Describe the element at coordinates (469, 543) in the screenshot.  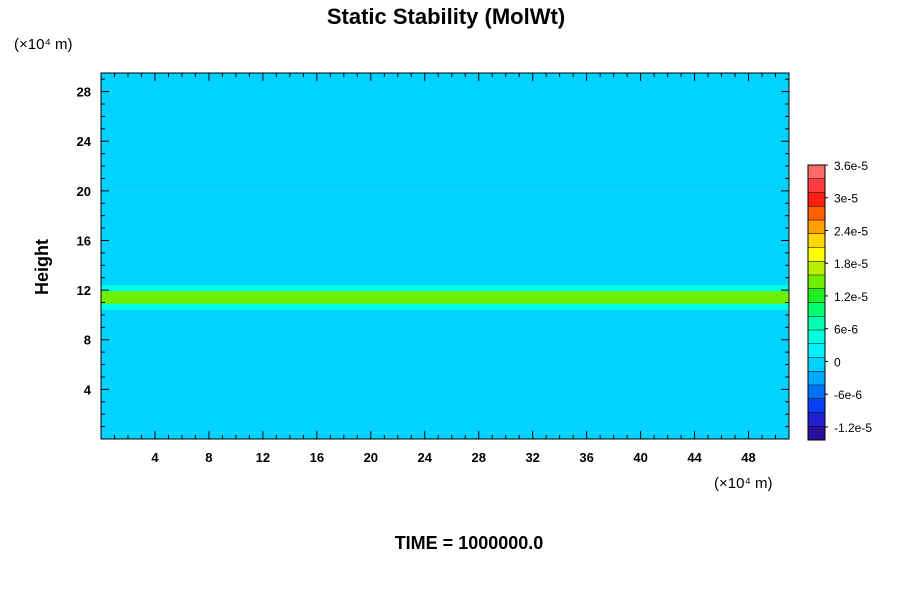
I see `time-footer: TIME = 1000000.0` at that location.